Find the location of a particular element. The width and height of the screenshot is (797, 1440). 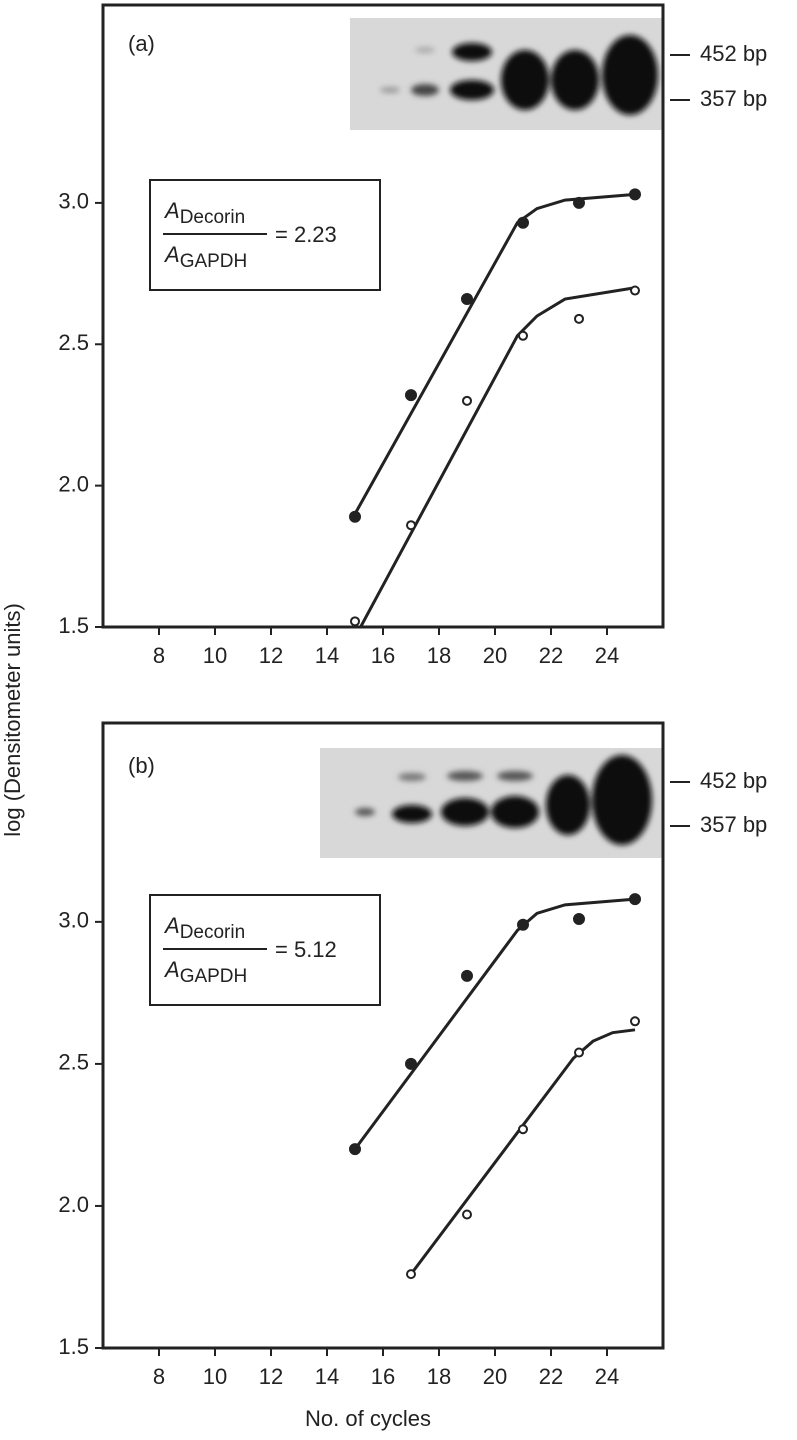

panel-label: (a) is located at coordinates (141, 43).